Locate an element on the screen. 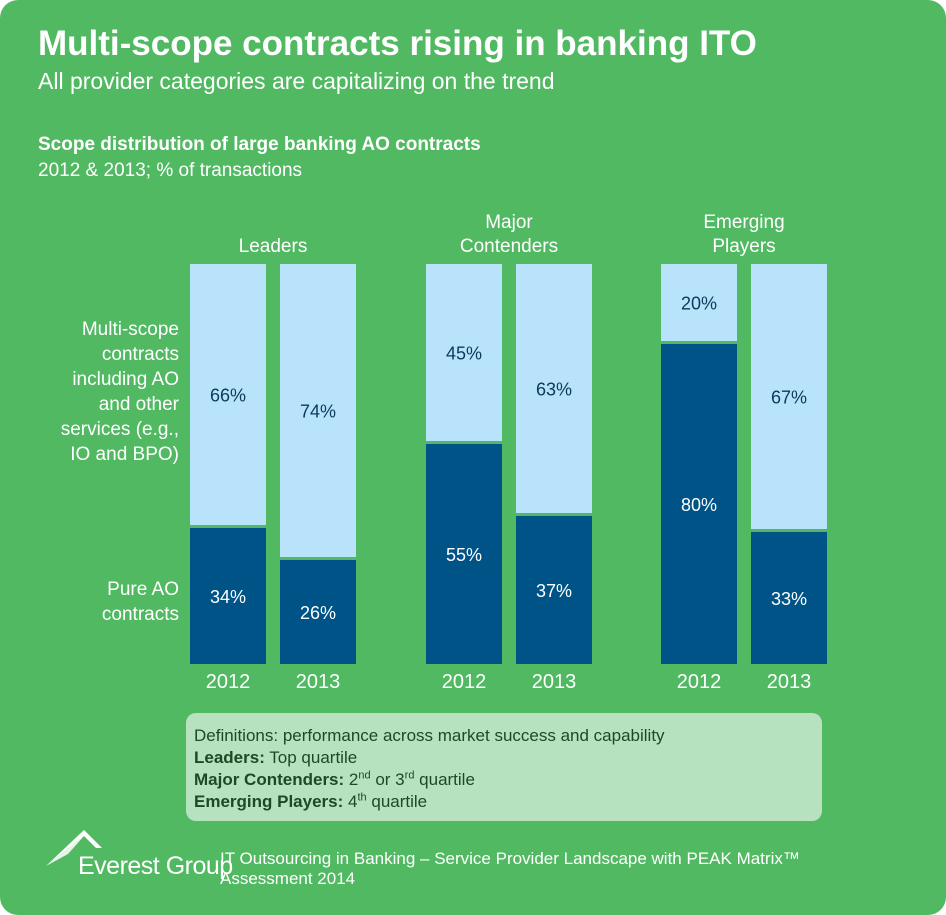 This screenshot has width=946, height=915. group-label: Emerging Players is located at coordinates (743, 234).